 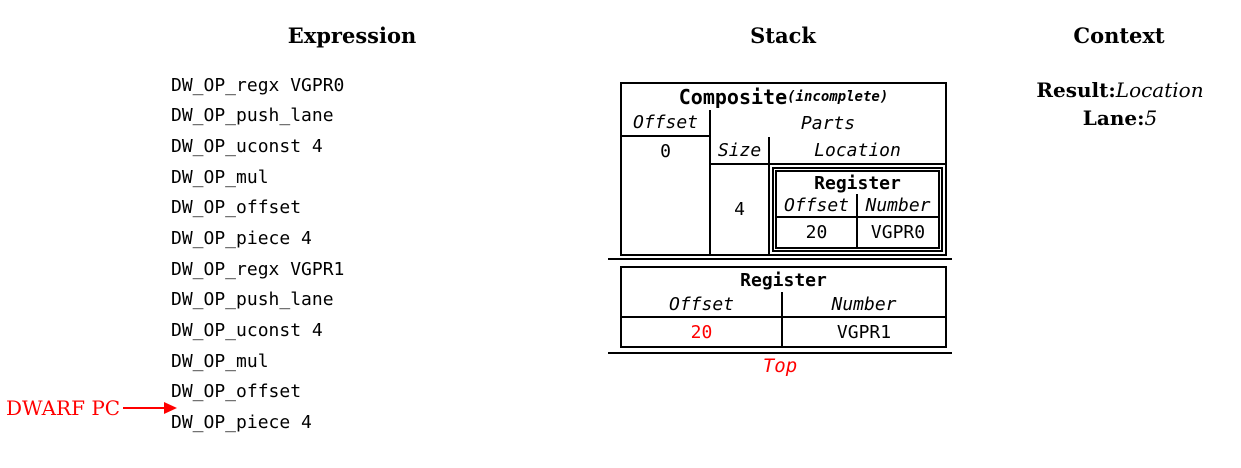 I want to click on nested-register-title: Register, so click(x=857, y=183).